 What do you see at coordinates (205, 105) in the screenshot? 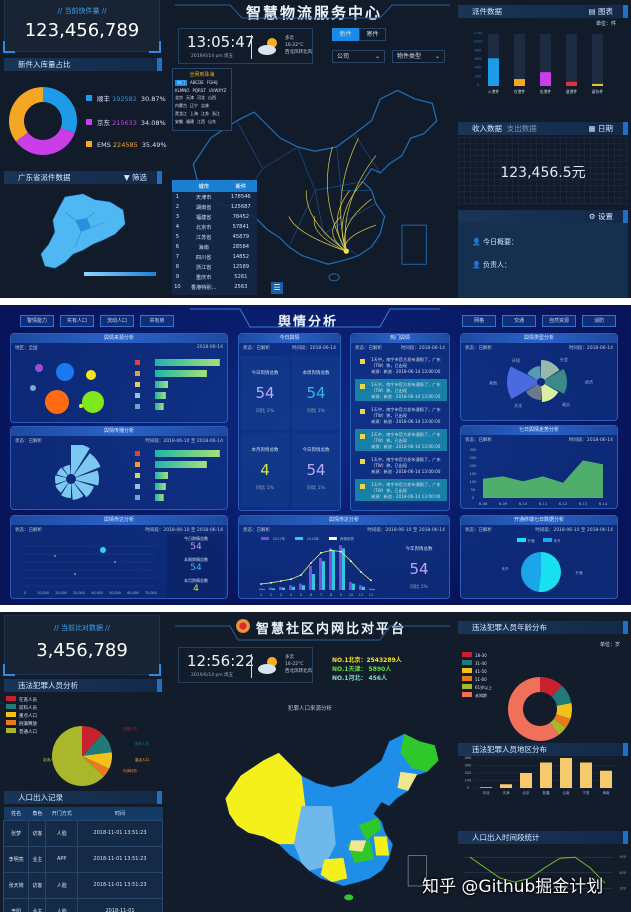
I see `route-option: 吉林` at bounding box center [205, 105].